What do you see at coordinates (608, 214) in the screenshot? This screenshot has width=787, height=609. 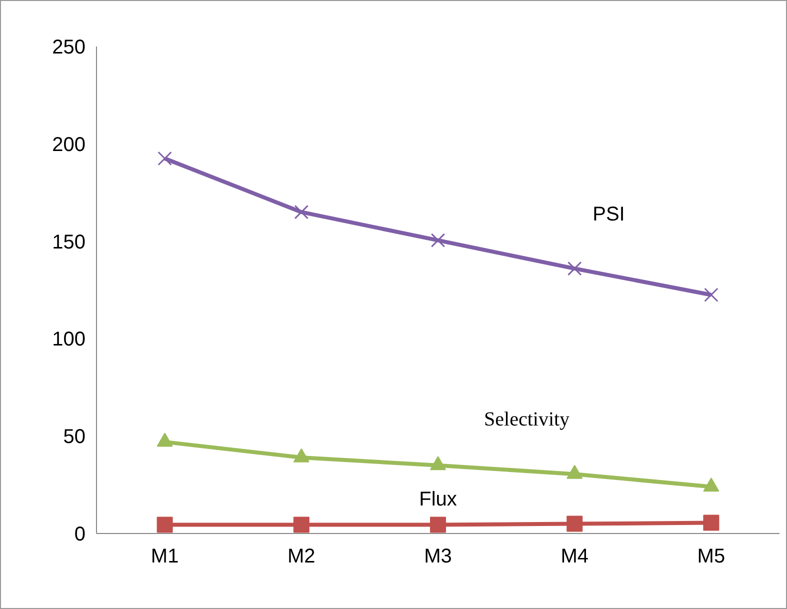 I see `series-label: PSI` at bounding box center [608, 214].